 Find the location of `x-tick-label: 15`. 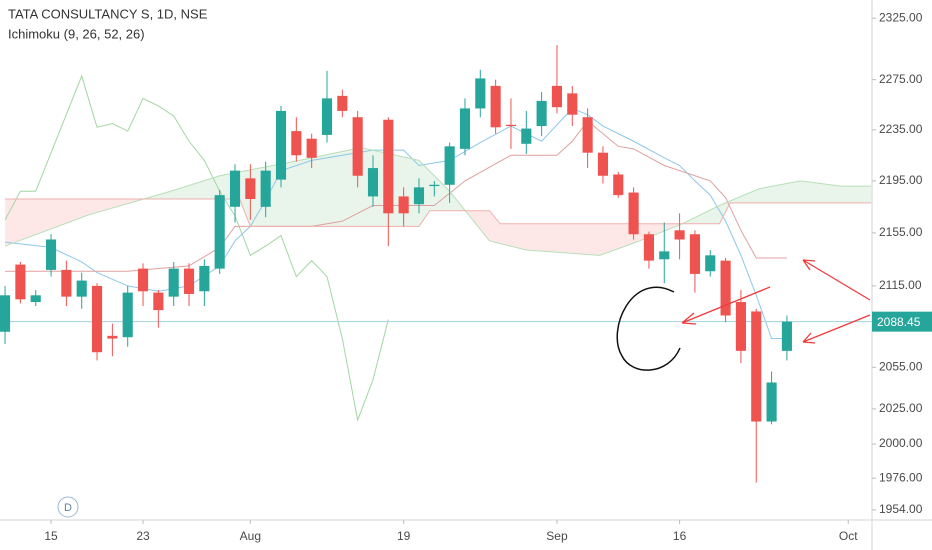

x-tick-label: 15 is located at coordinates (51, 536).